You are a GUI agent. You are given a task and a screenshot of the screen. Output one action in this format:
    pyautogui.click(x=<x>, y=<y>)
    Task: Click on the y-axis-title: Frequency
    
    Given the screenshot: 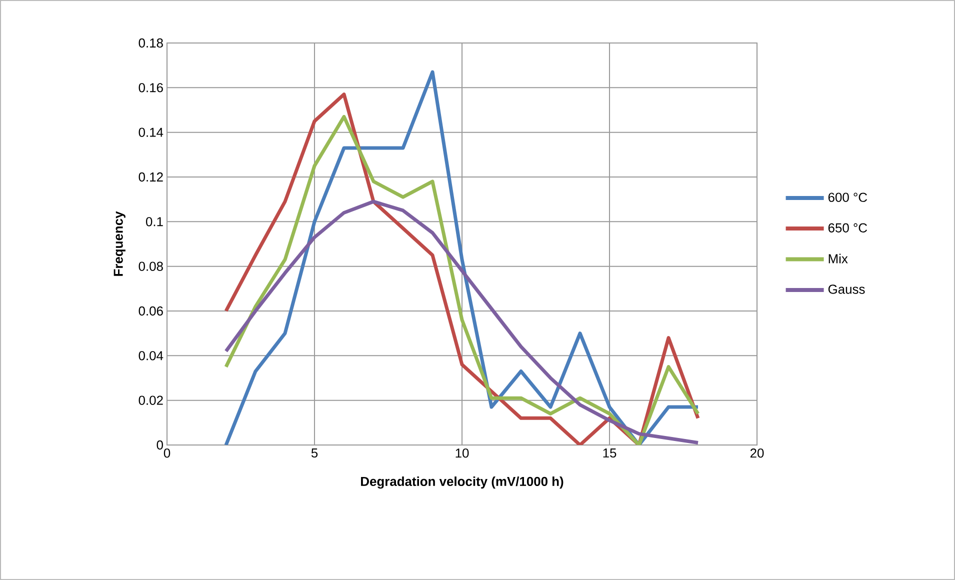 What is the action you would take?
    pyautogui.click(x=120, y=243)
    